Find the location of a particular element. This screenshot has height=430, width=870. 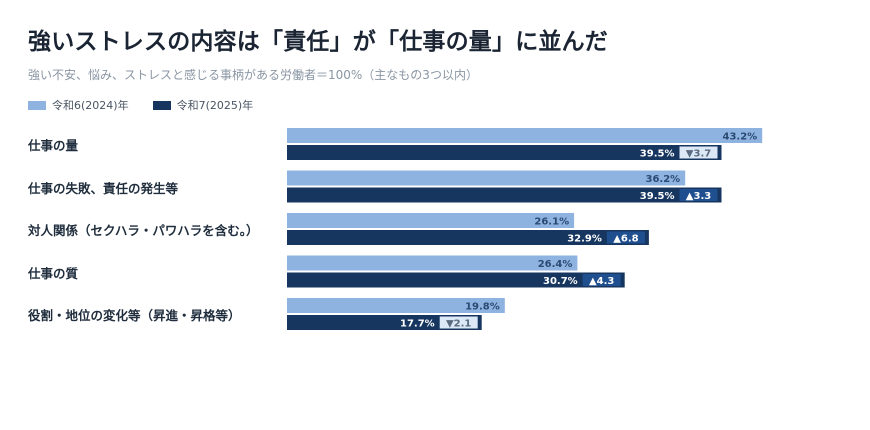

value-label-2024: 19.8% is located at coordinates (482, 307).